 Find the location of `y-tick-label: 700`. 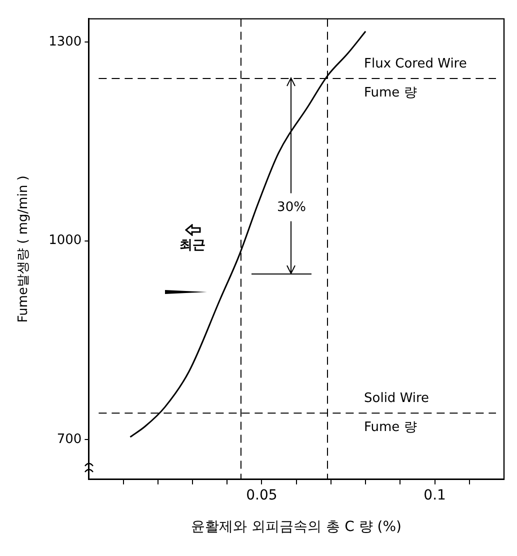

y-tick-label: 700 is located at coordinates (69, 440).